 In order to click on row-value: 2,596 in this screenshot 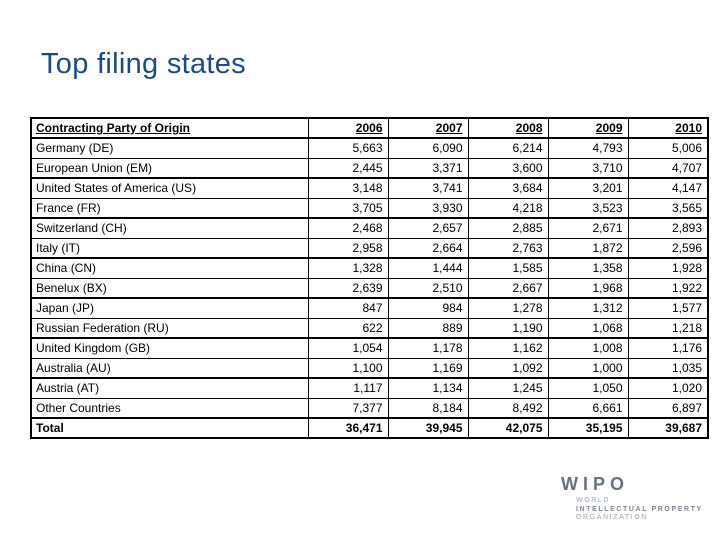, I will do `click(668, 248)`.